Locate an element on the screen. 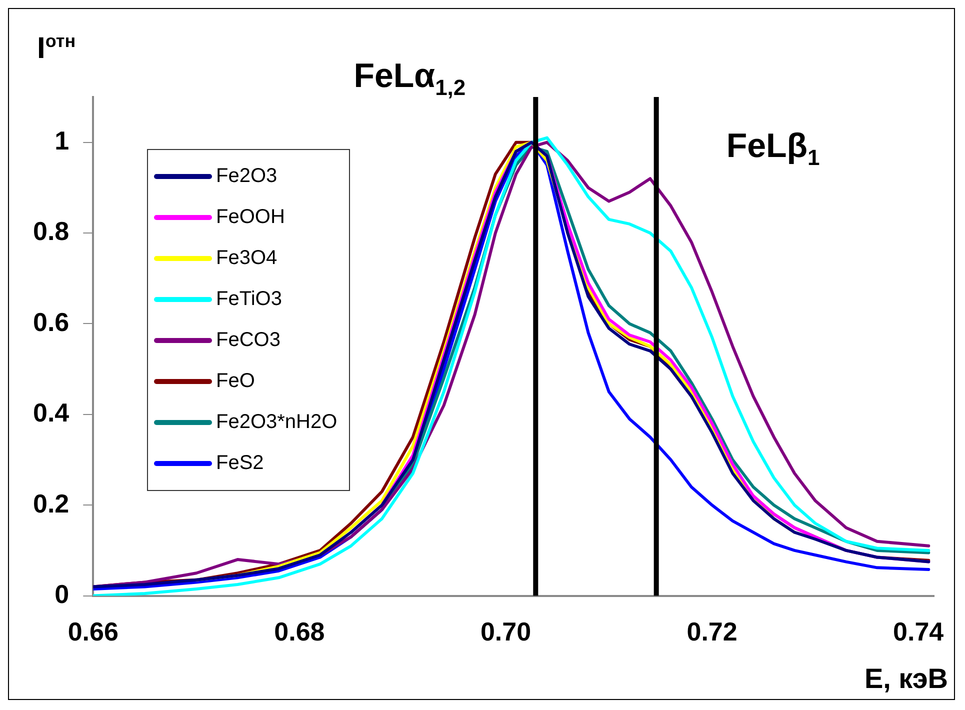 This screenshot has width=965, height=710. legend-label: FeOOH is located at coordinates (250, 217).